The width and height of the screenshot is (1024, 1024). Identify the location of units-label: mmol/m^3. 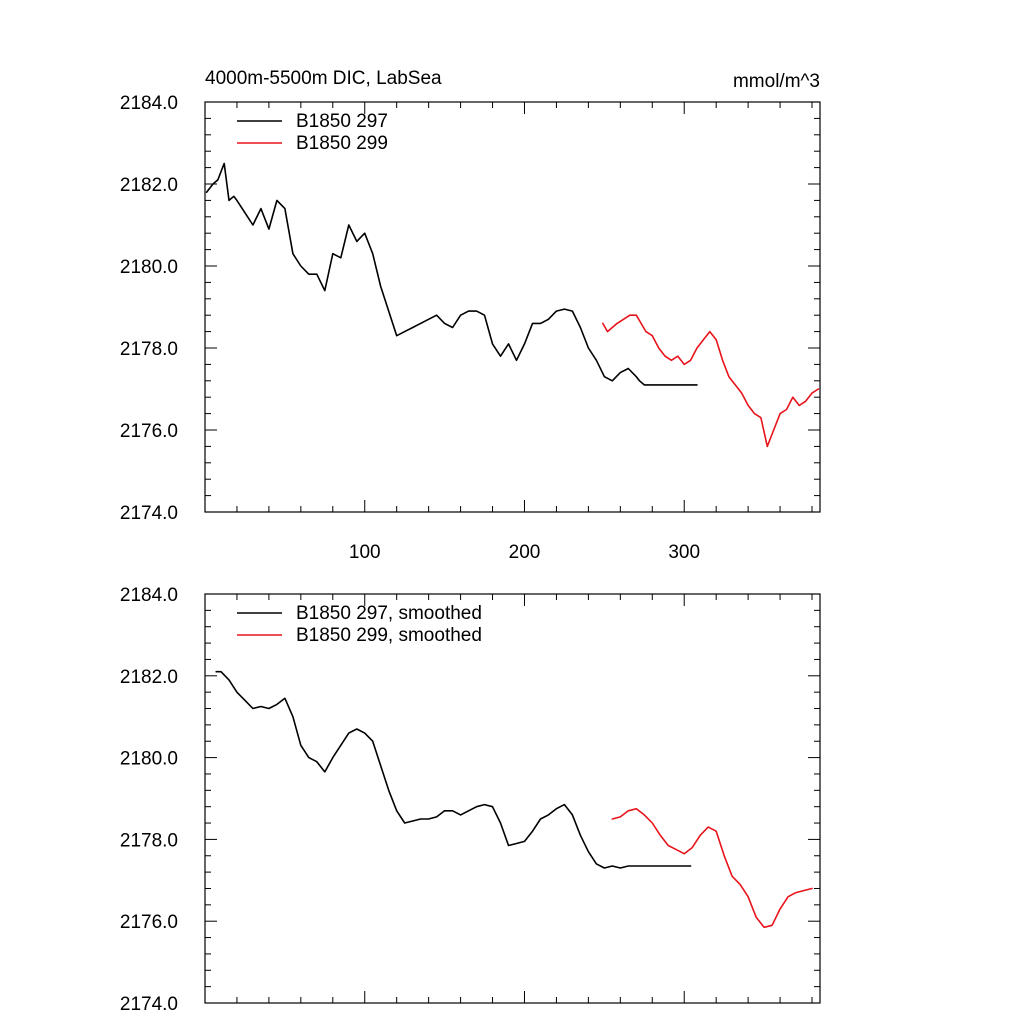
(776, 81).